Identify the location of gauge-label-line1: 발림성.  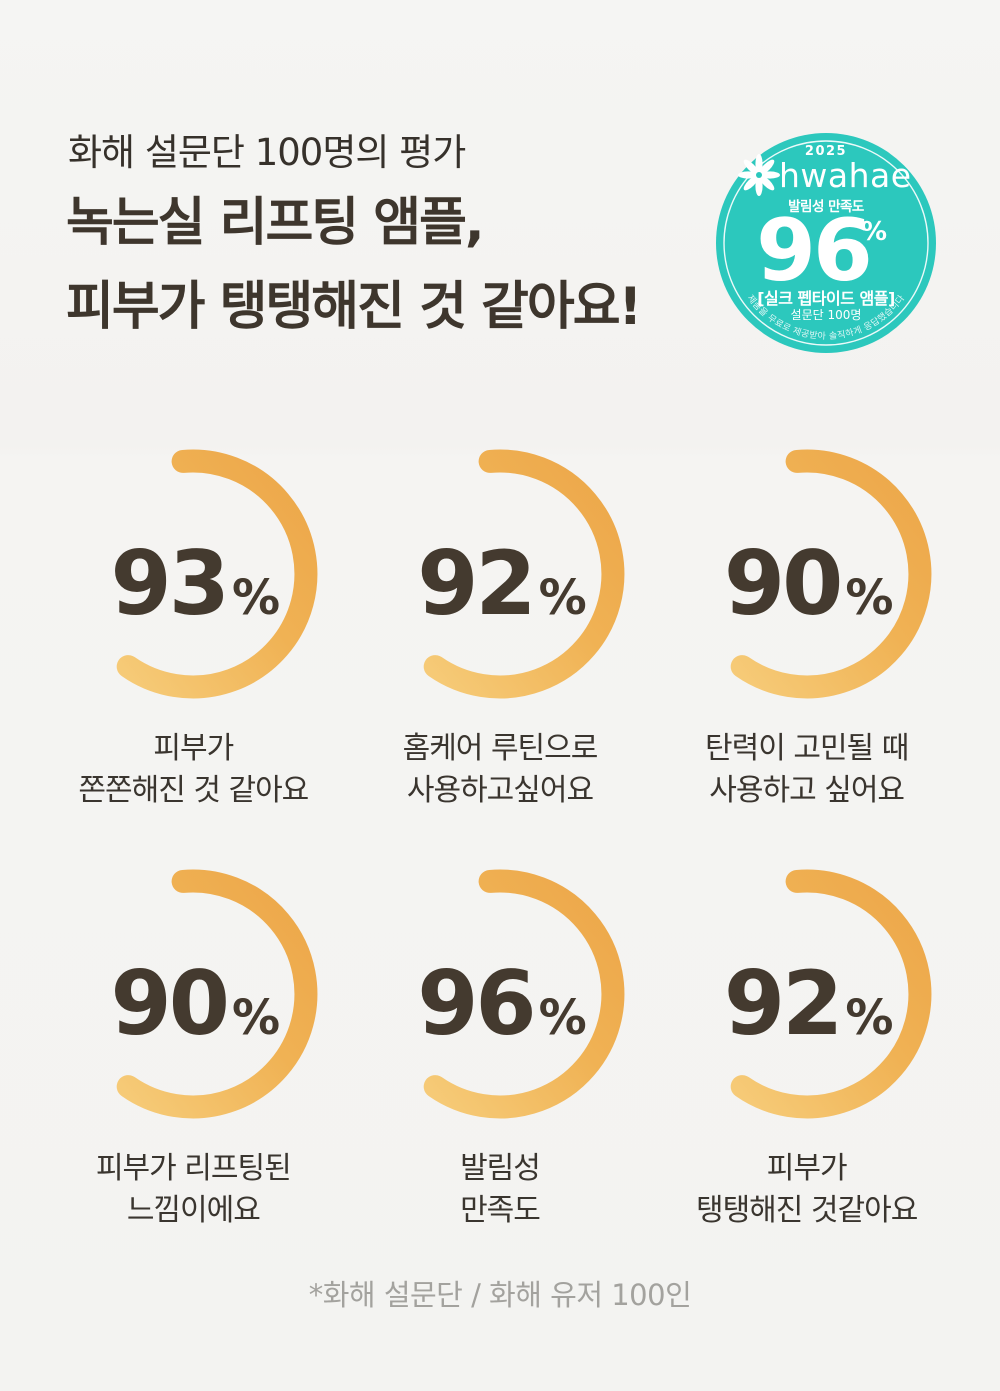
(500, 1168).